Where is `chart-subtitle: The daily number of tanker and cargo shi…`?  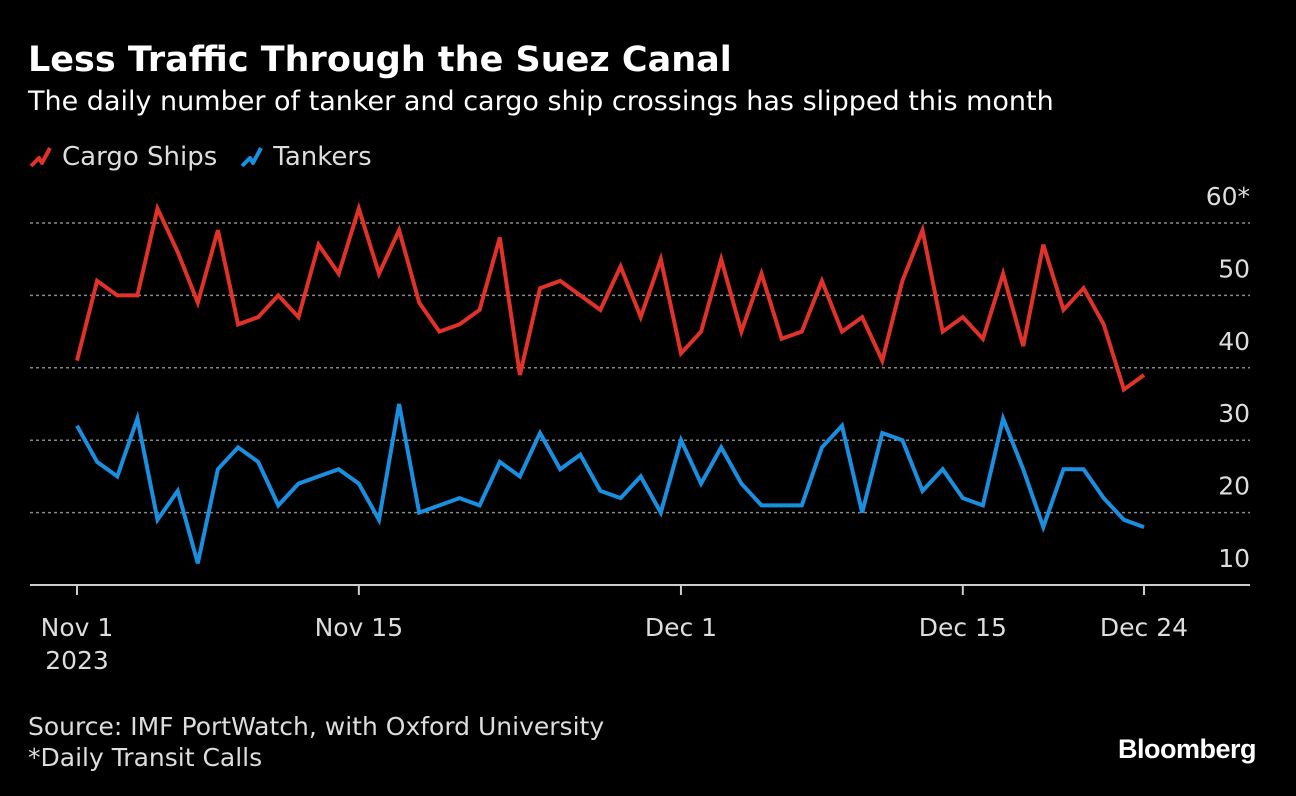 chart-subtitle: The daily number of tanker and cargo shi… is located at coordinates (541, 101).